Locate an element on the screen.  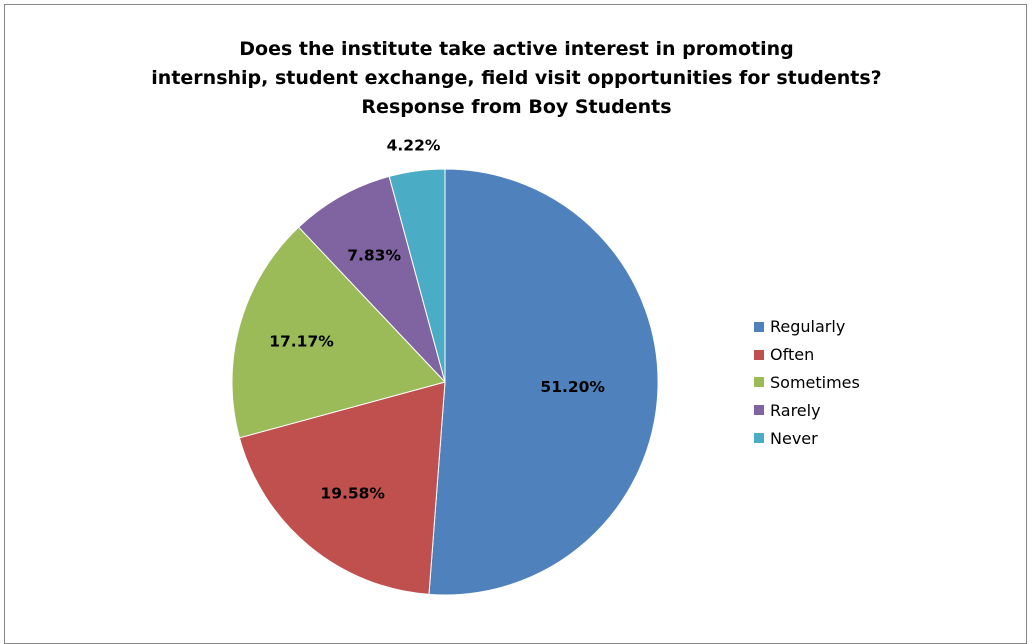
pie-slice-never is located at coordinates (417, 275).